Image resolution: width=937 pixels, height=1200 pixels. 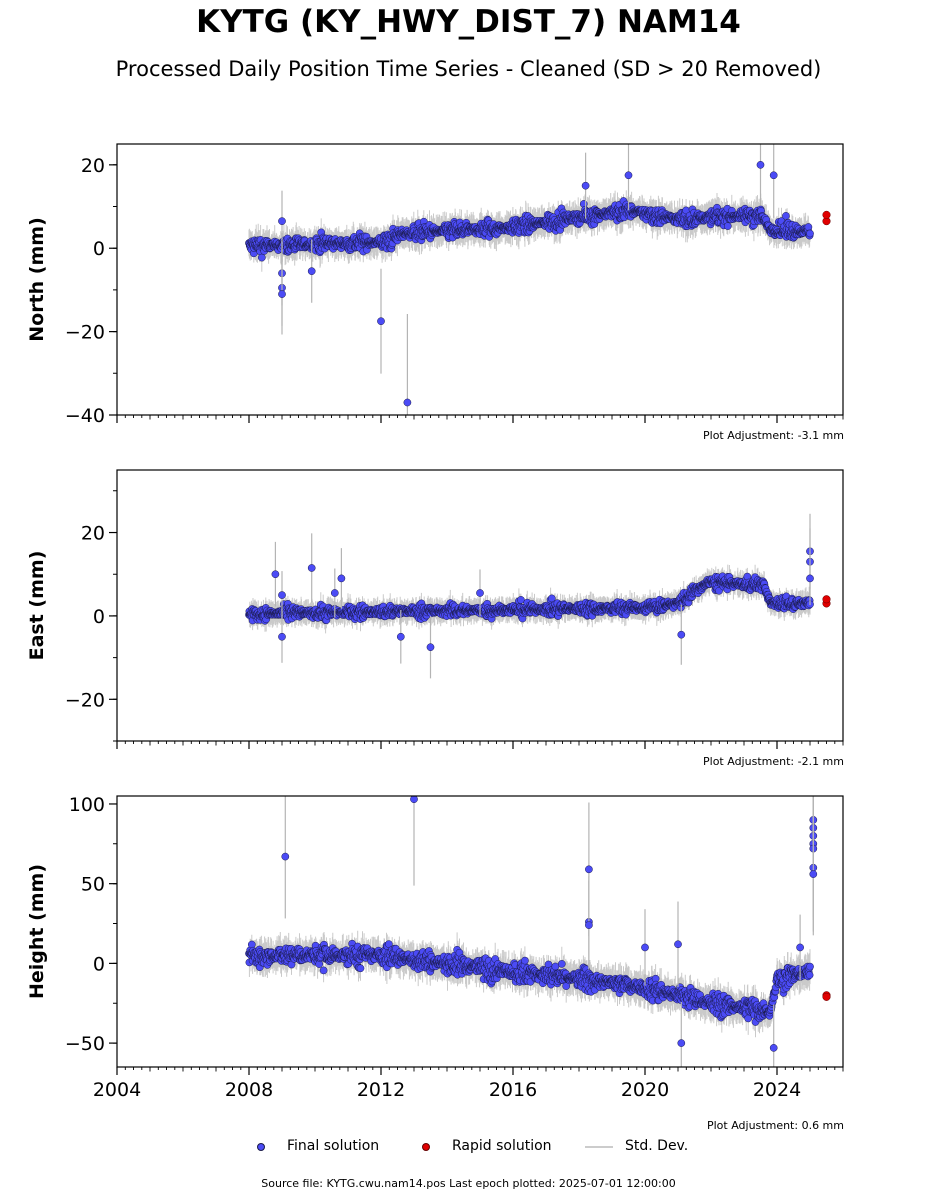 I want to click on legend-final-label: Final solution, so click(x=333, y=1146).